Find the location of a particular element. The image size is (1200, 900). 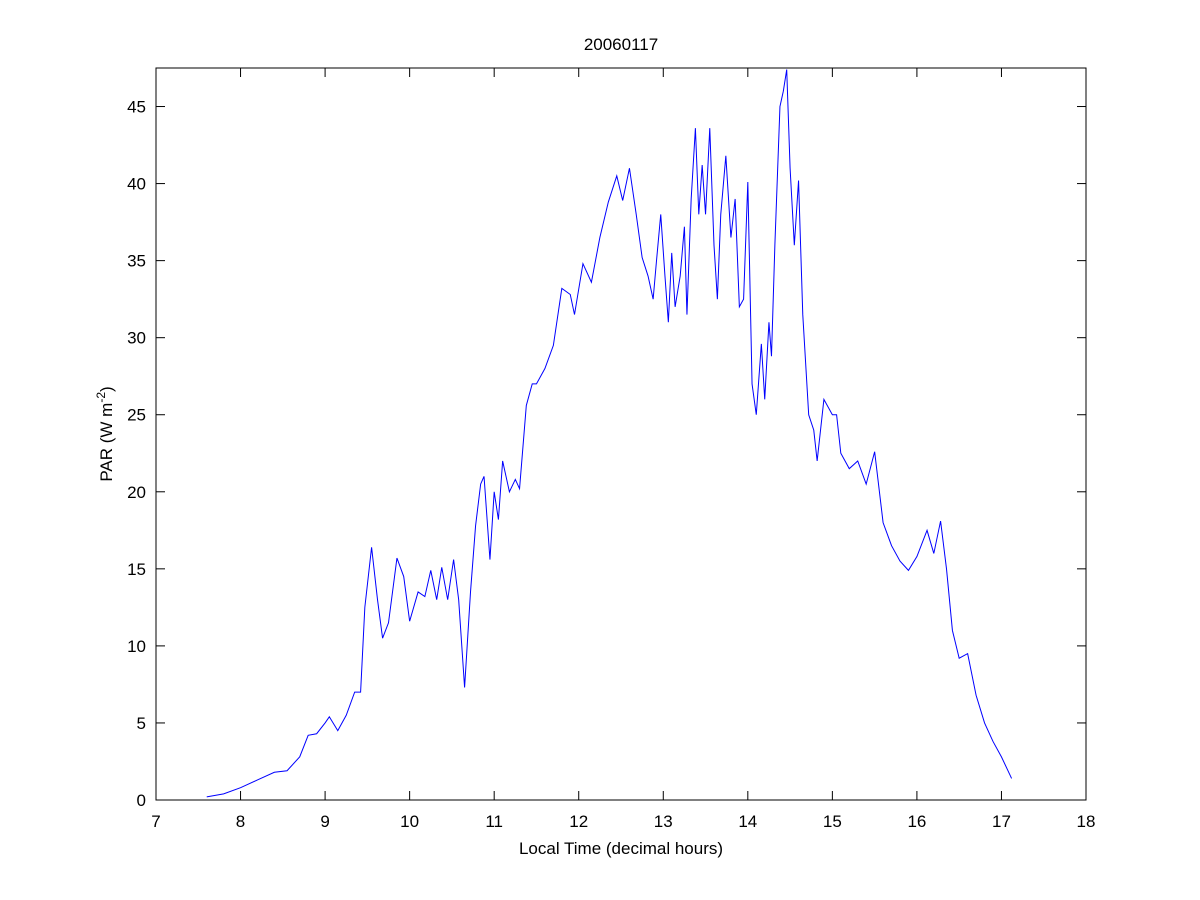

y-tick-label: 5 is located at coordinates (141, 723).